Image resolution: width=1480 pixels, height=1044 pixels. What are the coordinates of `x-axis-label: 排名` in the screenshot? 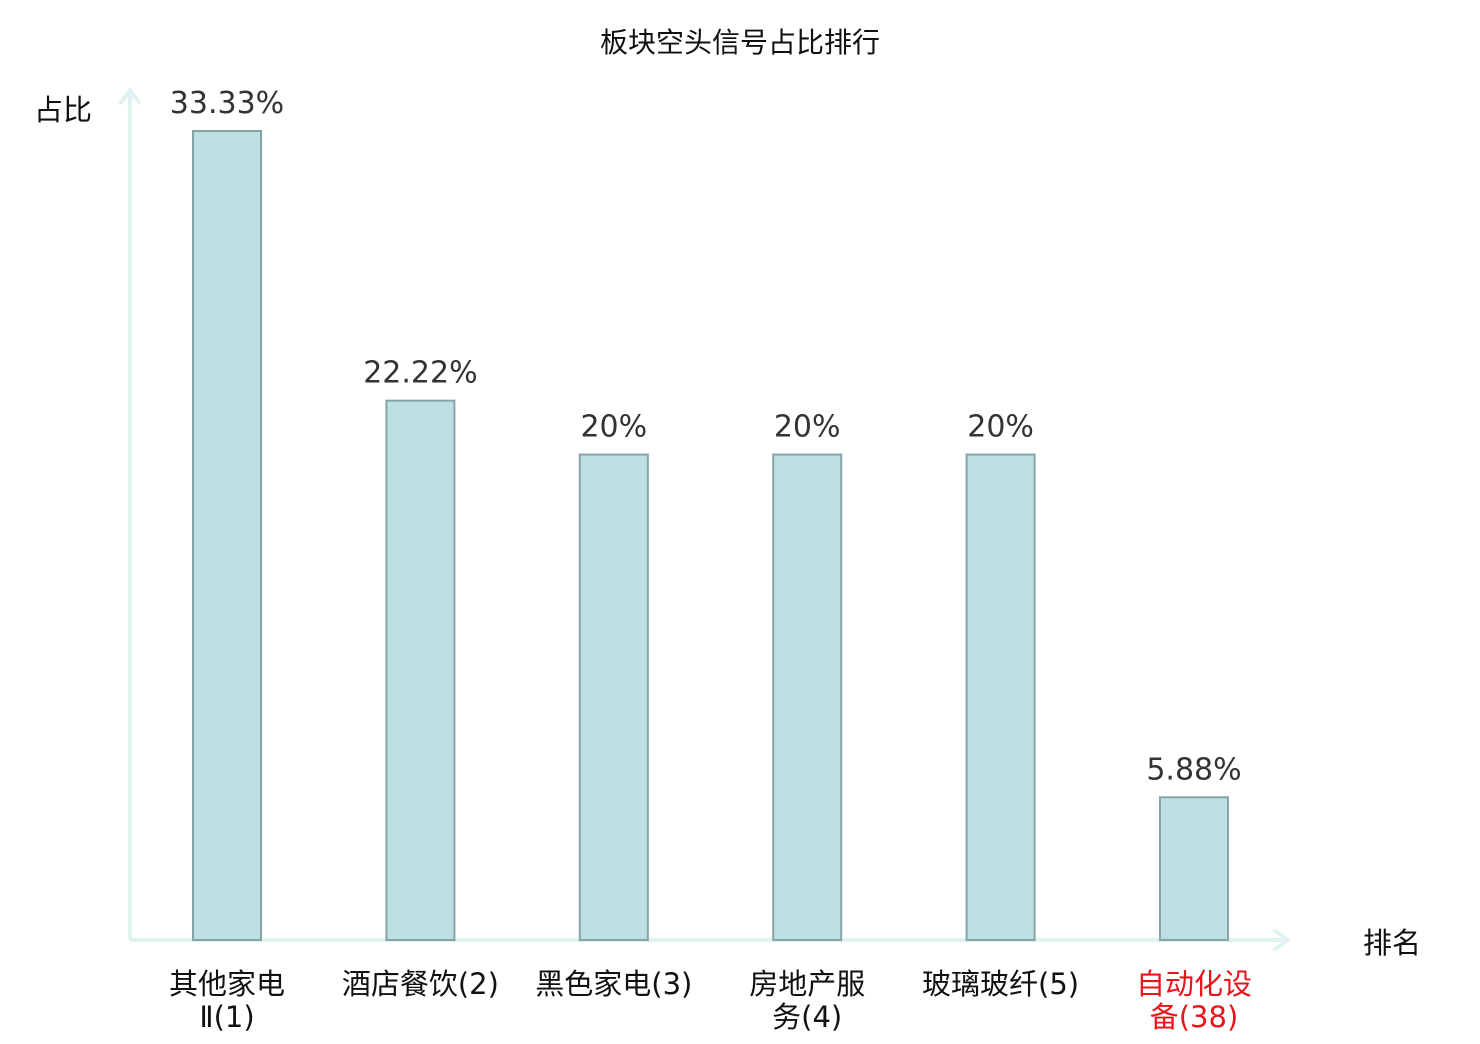 It's located at (1392, 943).